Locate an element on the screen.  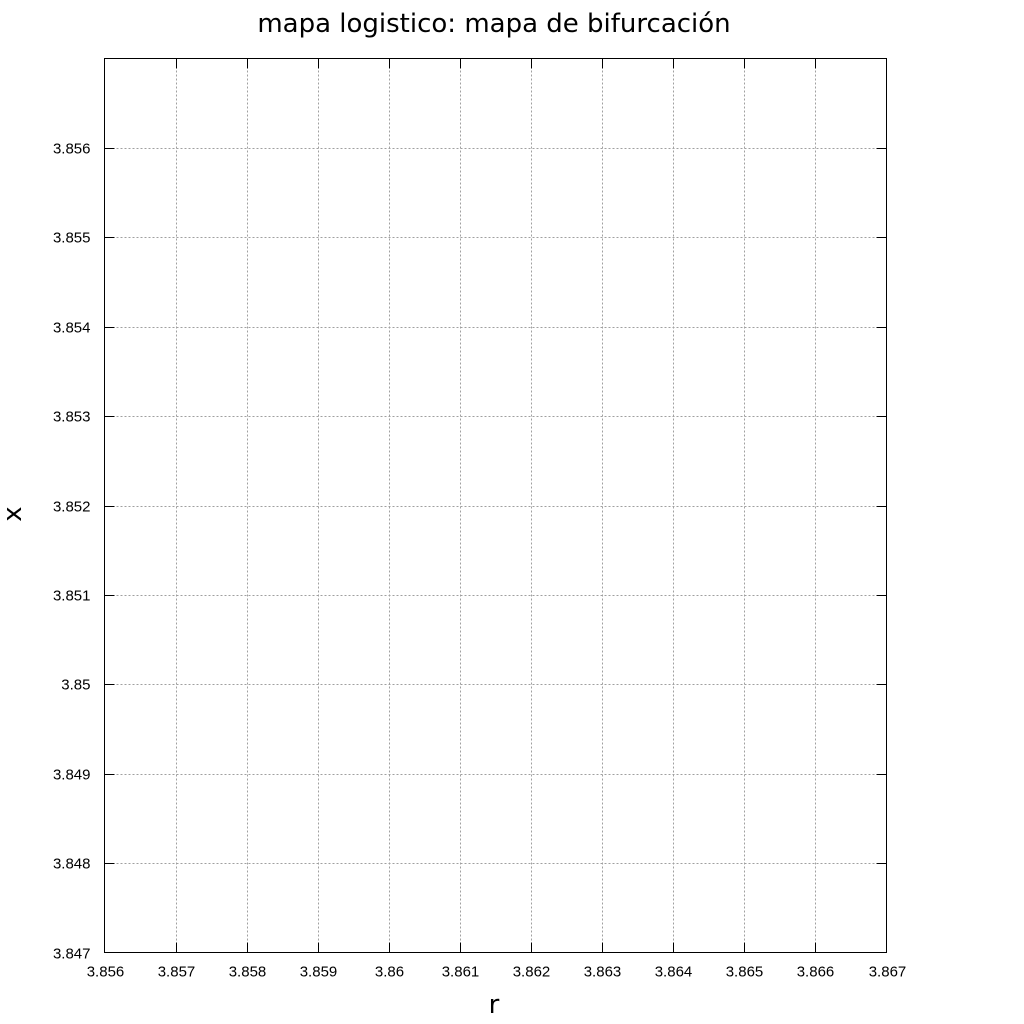
y-tick-label: 3.855 is located at coordinates (72, 238).